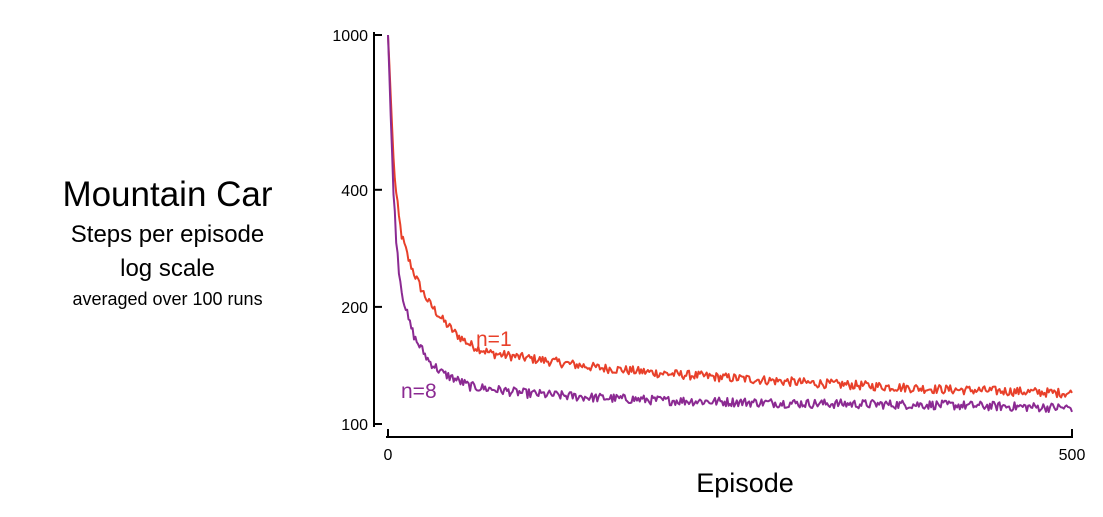 The height and width of the screenshot is (517, 1103). I want to click on metric-label: Steps per episode, so click(167, 234).